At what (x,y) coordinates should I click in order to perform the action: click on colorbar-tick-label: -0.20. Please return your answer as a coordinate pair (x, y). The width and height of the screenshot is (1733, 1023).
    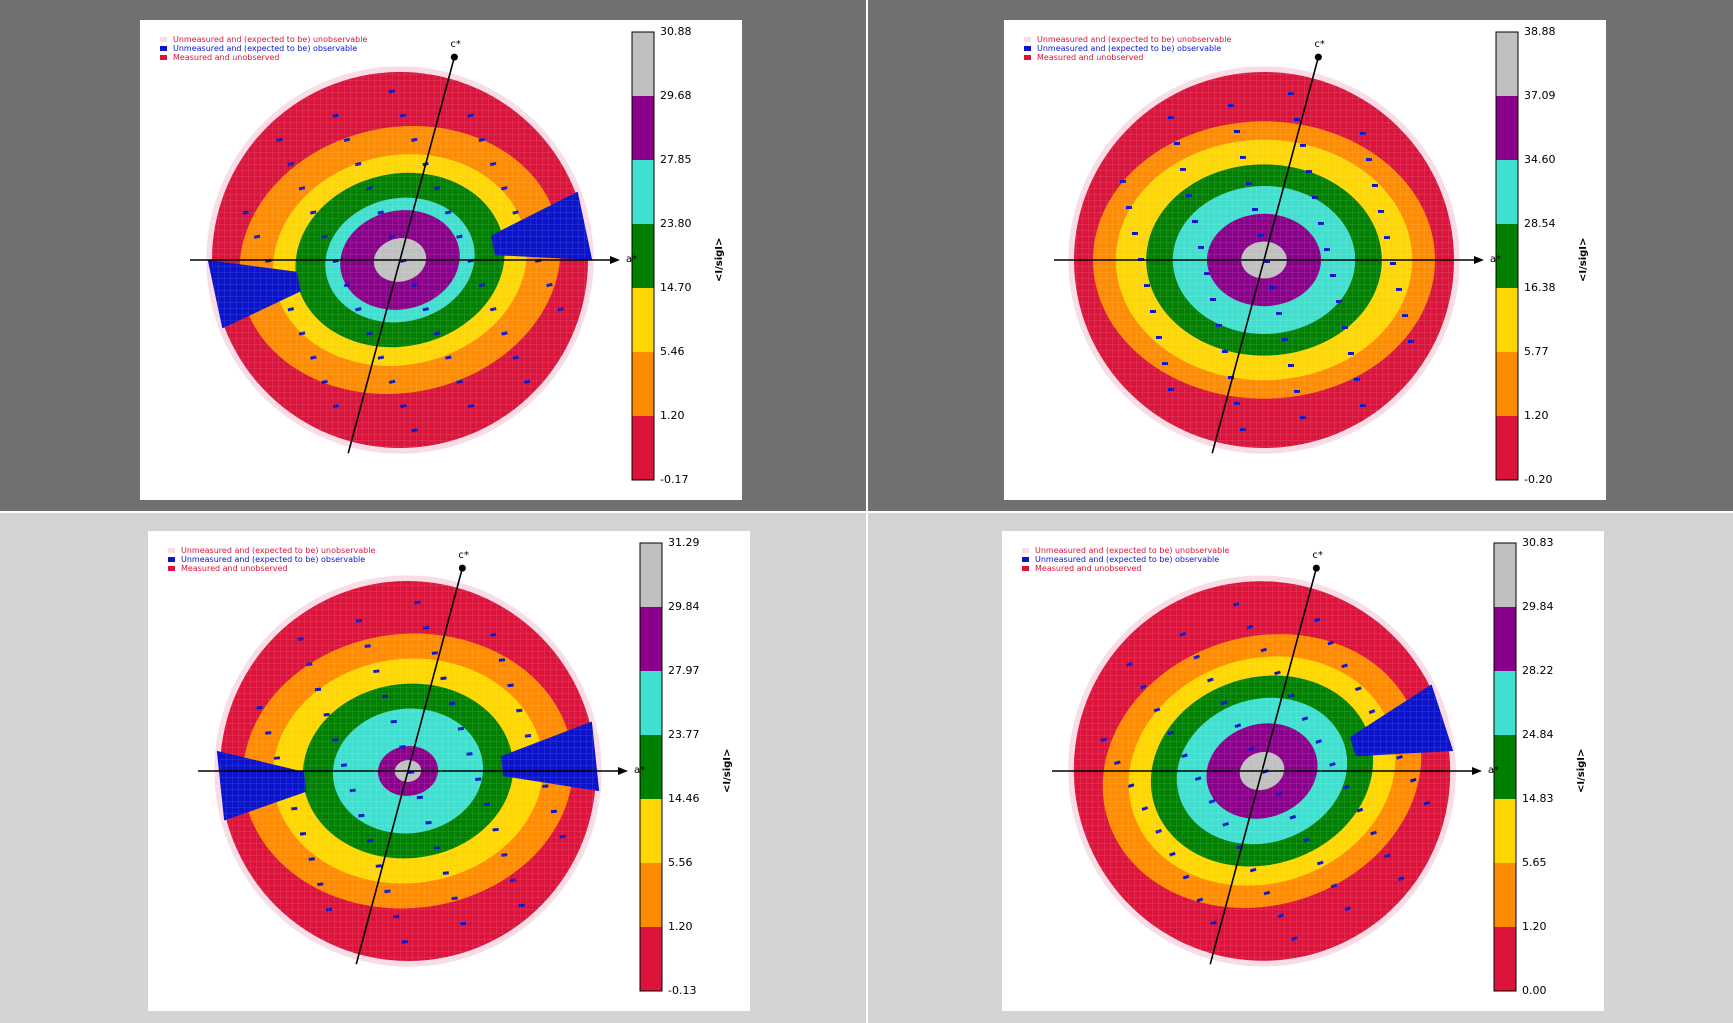
    Looking at the image, I should click on (1538, 479).